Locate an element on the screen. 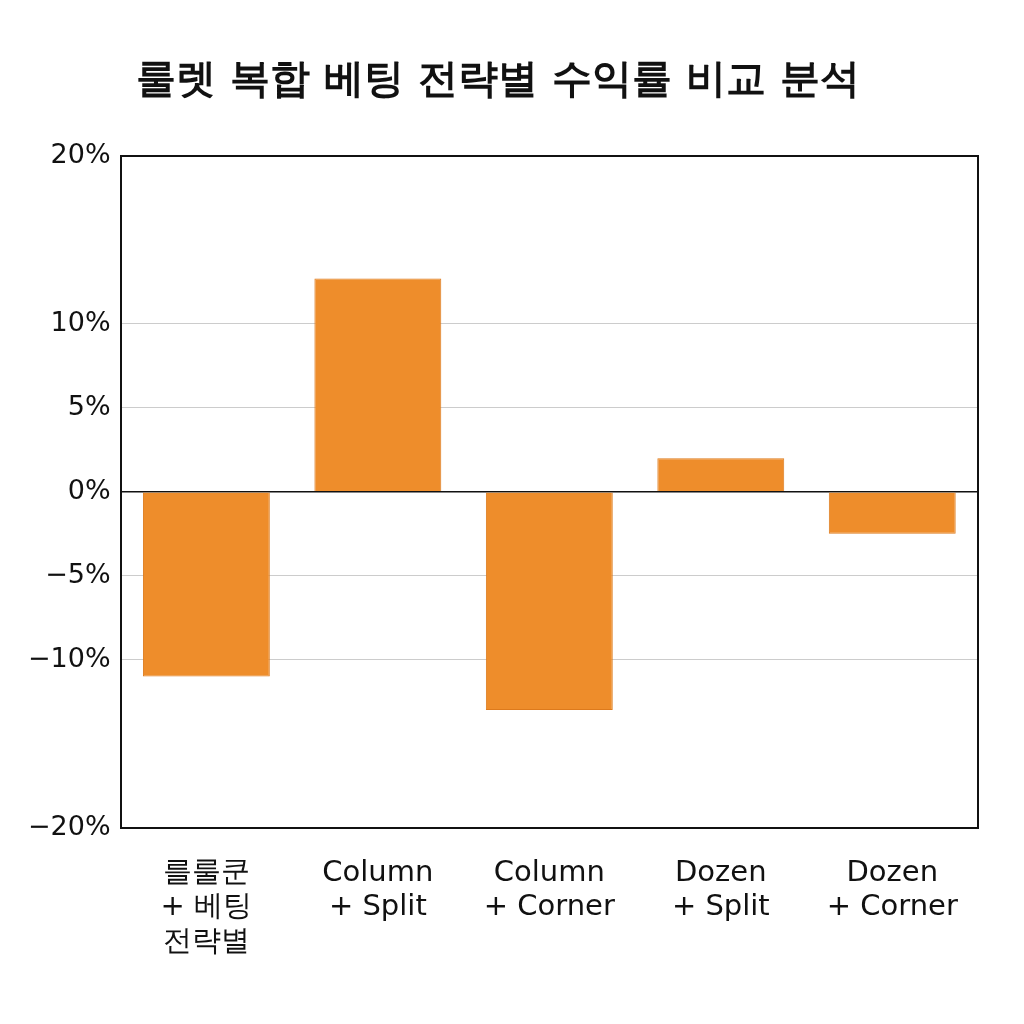  y-tick-label: 10% is located at coordinates (80, 321).